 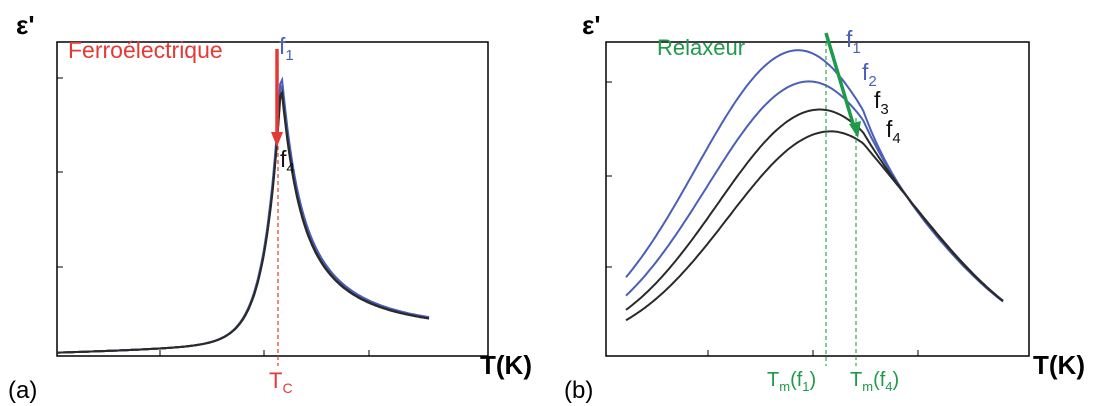 What do you see at coordinates (701, 47) in the screenshot?
I see `relaxeur-annotation: Relaxeur` at bounding box center [701, 47].